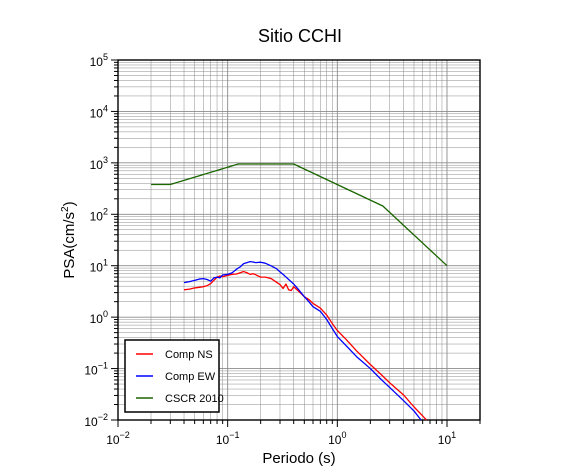  What do you see at coordinates (105, 314) in the screenshot?
I see `y-tick-label-exponent: 0` at bounding box center [105, 314].